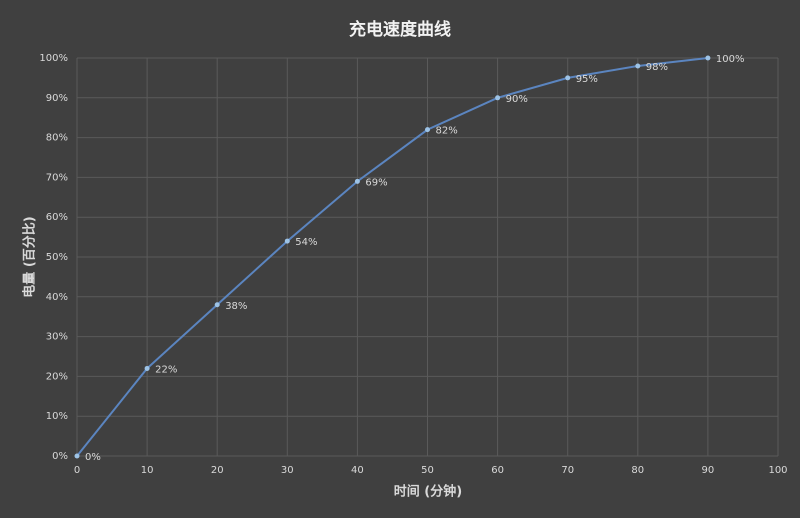  I want to click on data-label: 98%, so click(657, 67).